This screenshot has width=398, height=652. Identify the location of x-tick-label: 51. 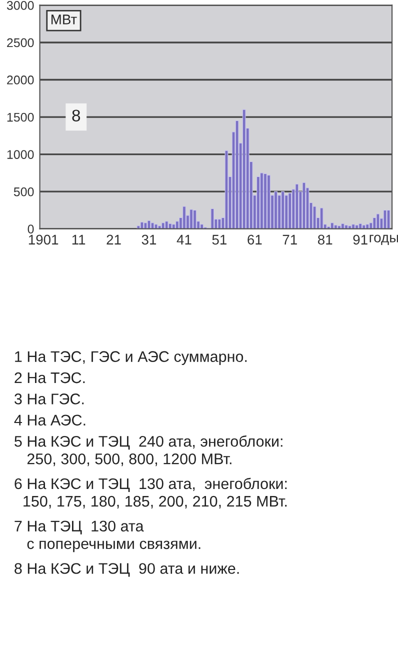
(219, 239).